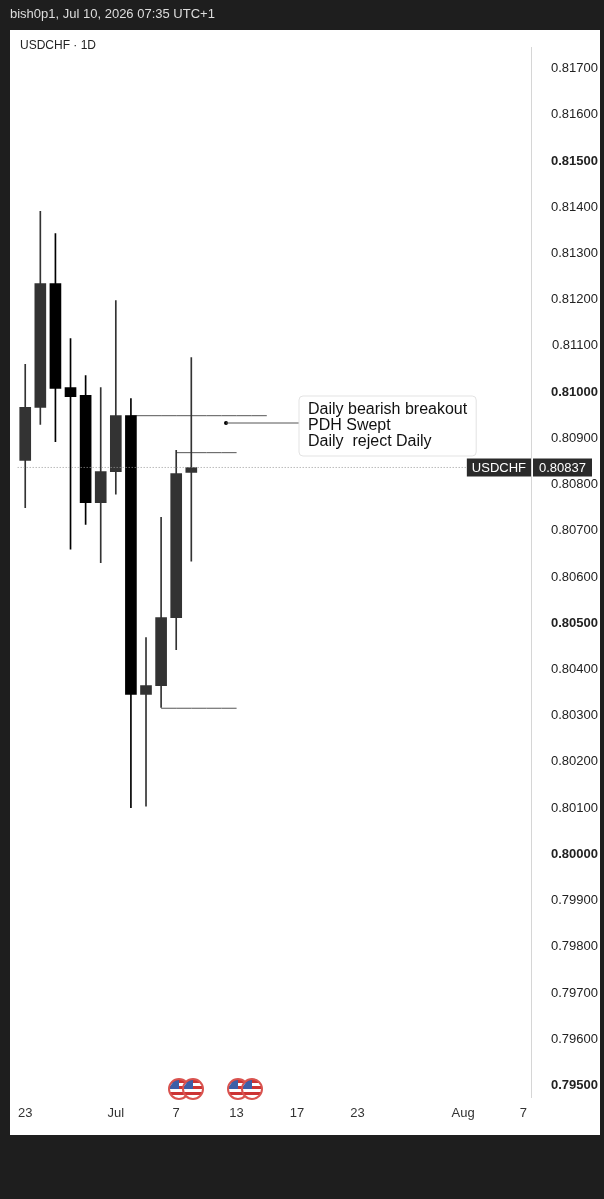  Describe the element at coordinates (574, 391) in the screenshot. I see `y-tick-label: 0.81000` at that location.